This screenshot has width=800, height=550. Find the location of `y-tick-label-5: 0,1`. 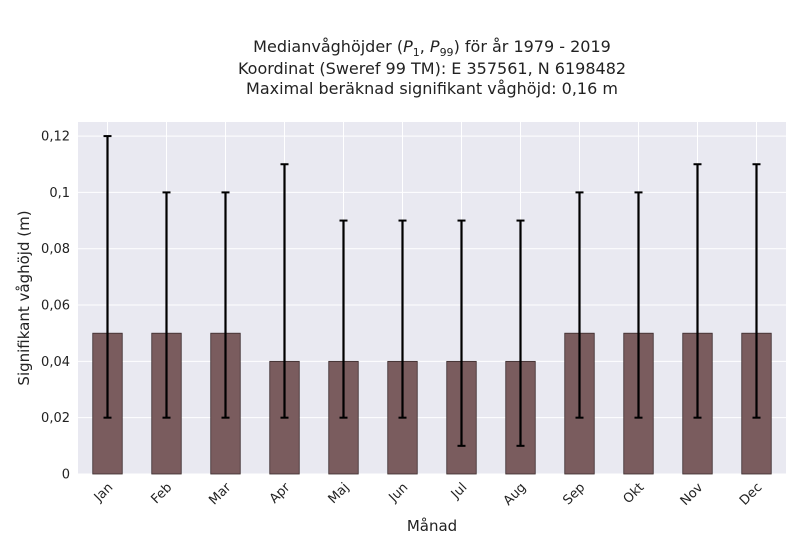

y-tick-label-5: 0,1 is located at coordinates (59, 193).